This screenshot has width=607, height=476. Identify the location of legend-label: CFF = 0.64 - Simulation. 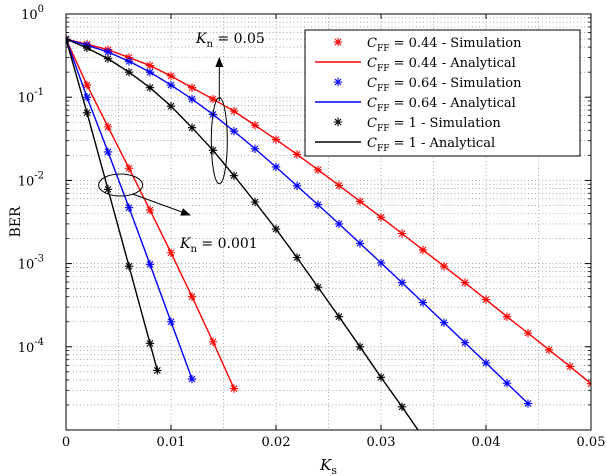
(444, 85).